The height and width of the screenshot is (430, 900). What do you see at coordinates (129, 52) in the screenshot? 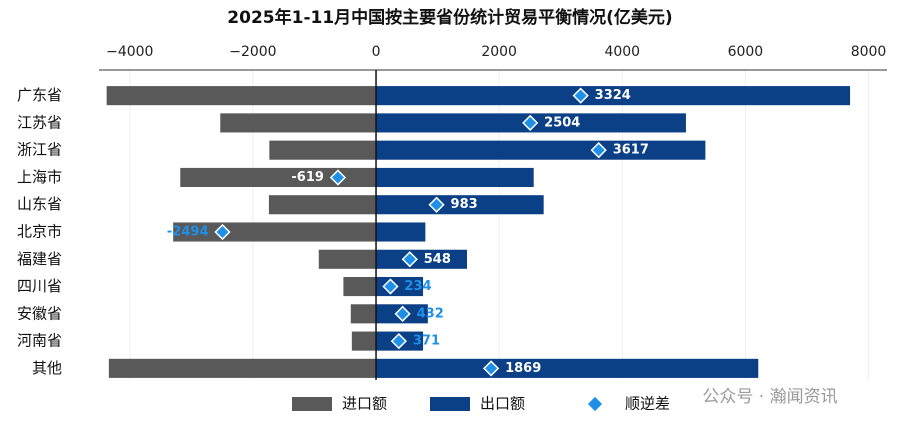
I see `x-tick-label: −4000` at bounding box center [129, 52].